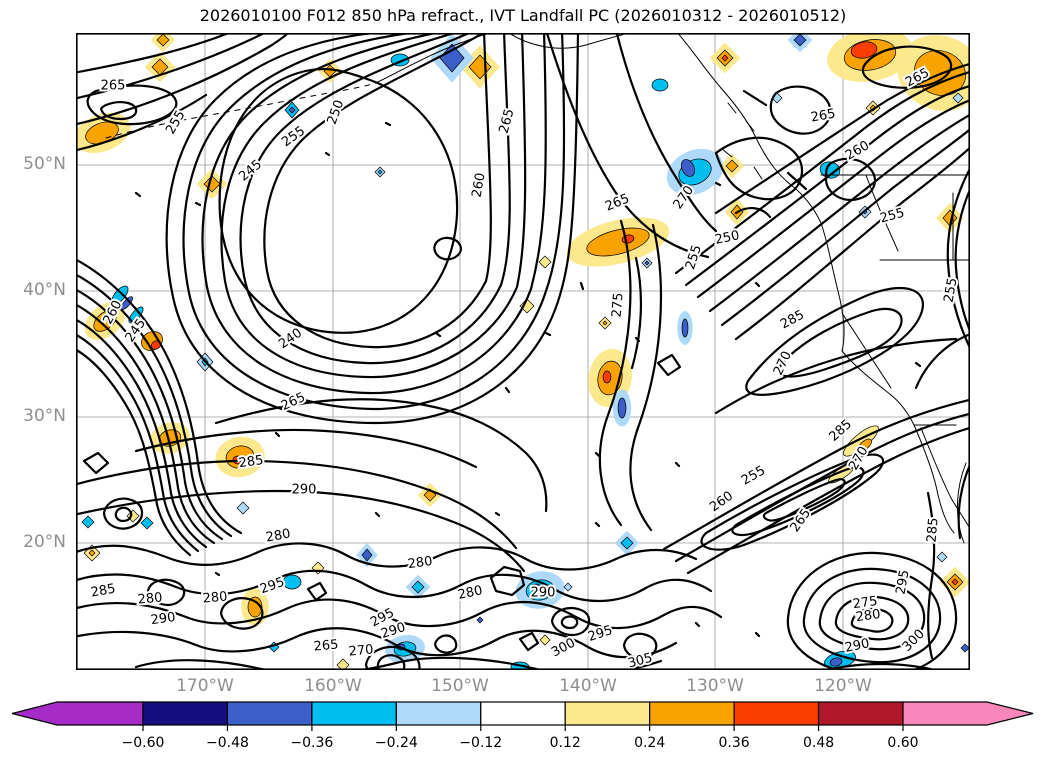 Image resolution: width=1047 pixels, height=765 pixels. Describe the element at coordinates (44, 290) in the screenshot. I see `y-tick-label: 40°N` at that location.